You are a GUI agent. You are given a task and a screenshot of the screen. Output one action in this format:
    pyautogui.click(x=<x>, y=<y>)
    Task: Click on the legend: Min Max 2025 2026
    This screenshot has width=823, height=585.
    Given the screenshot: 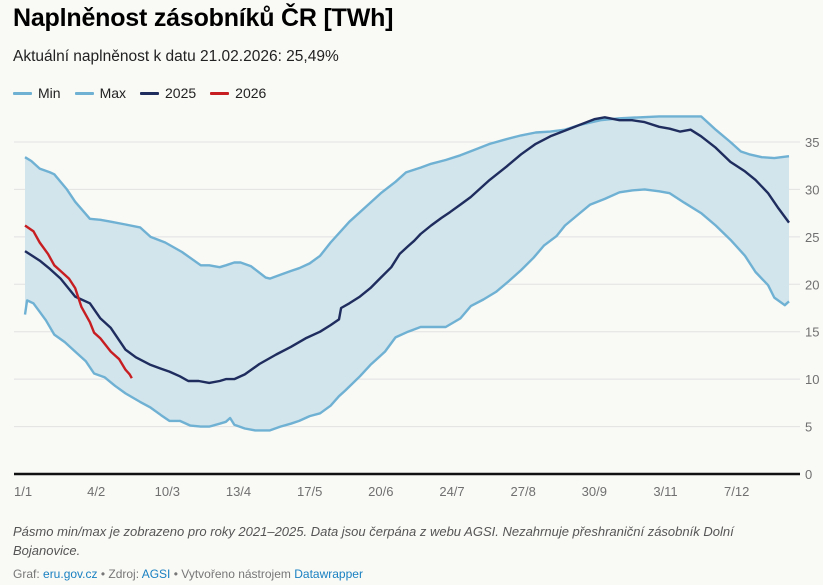 What is the action you would take?
    pyautogui.click(x=139, y=93)
    